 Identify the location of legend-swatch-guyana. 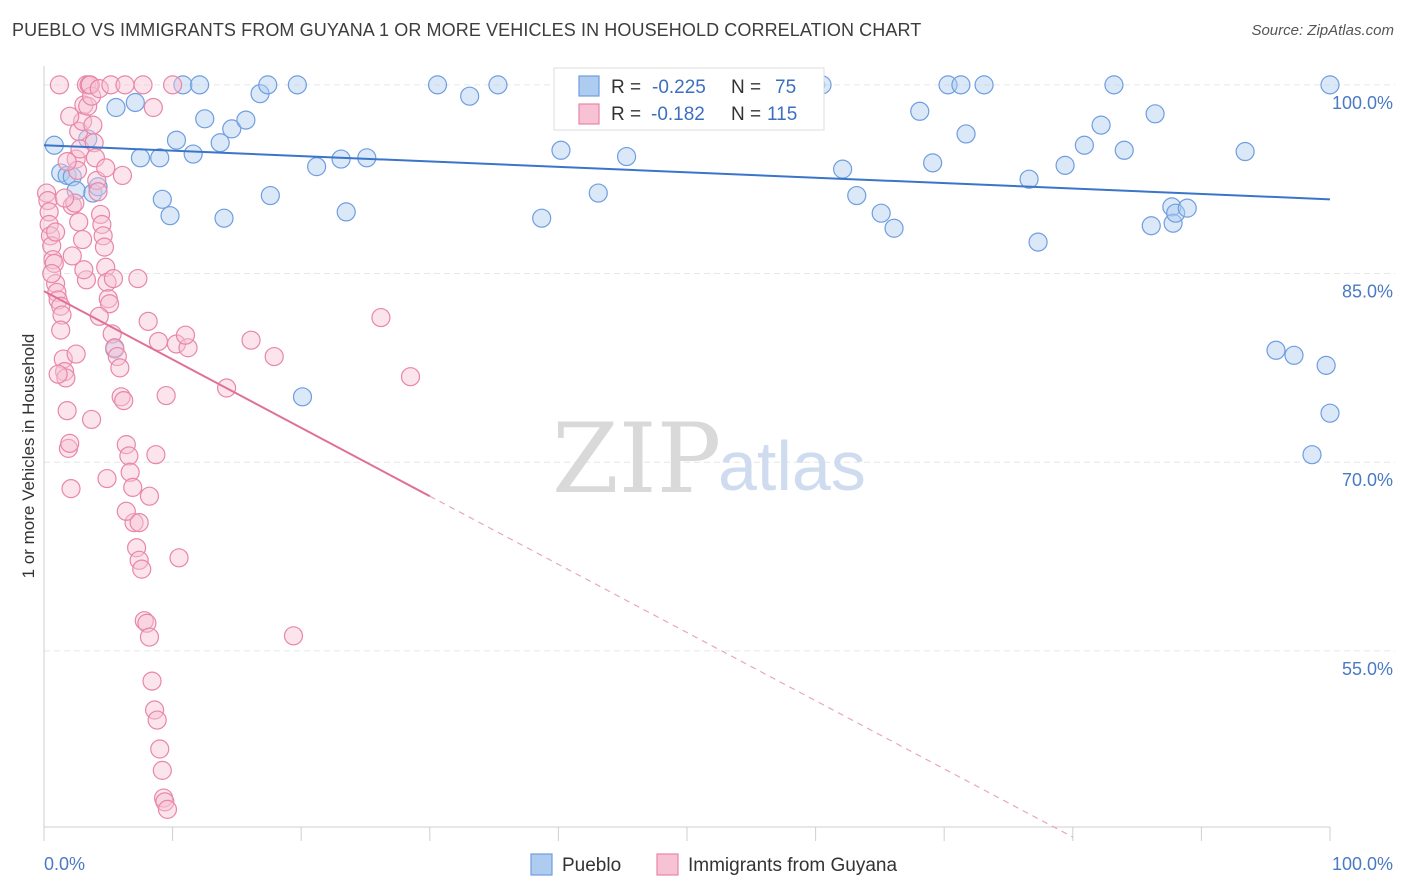
(589, 114).